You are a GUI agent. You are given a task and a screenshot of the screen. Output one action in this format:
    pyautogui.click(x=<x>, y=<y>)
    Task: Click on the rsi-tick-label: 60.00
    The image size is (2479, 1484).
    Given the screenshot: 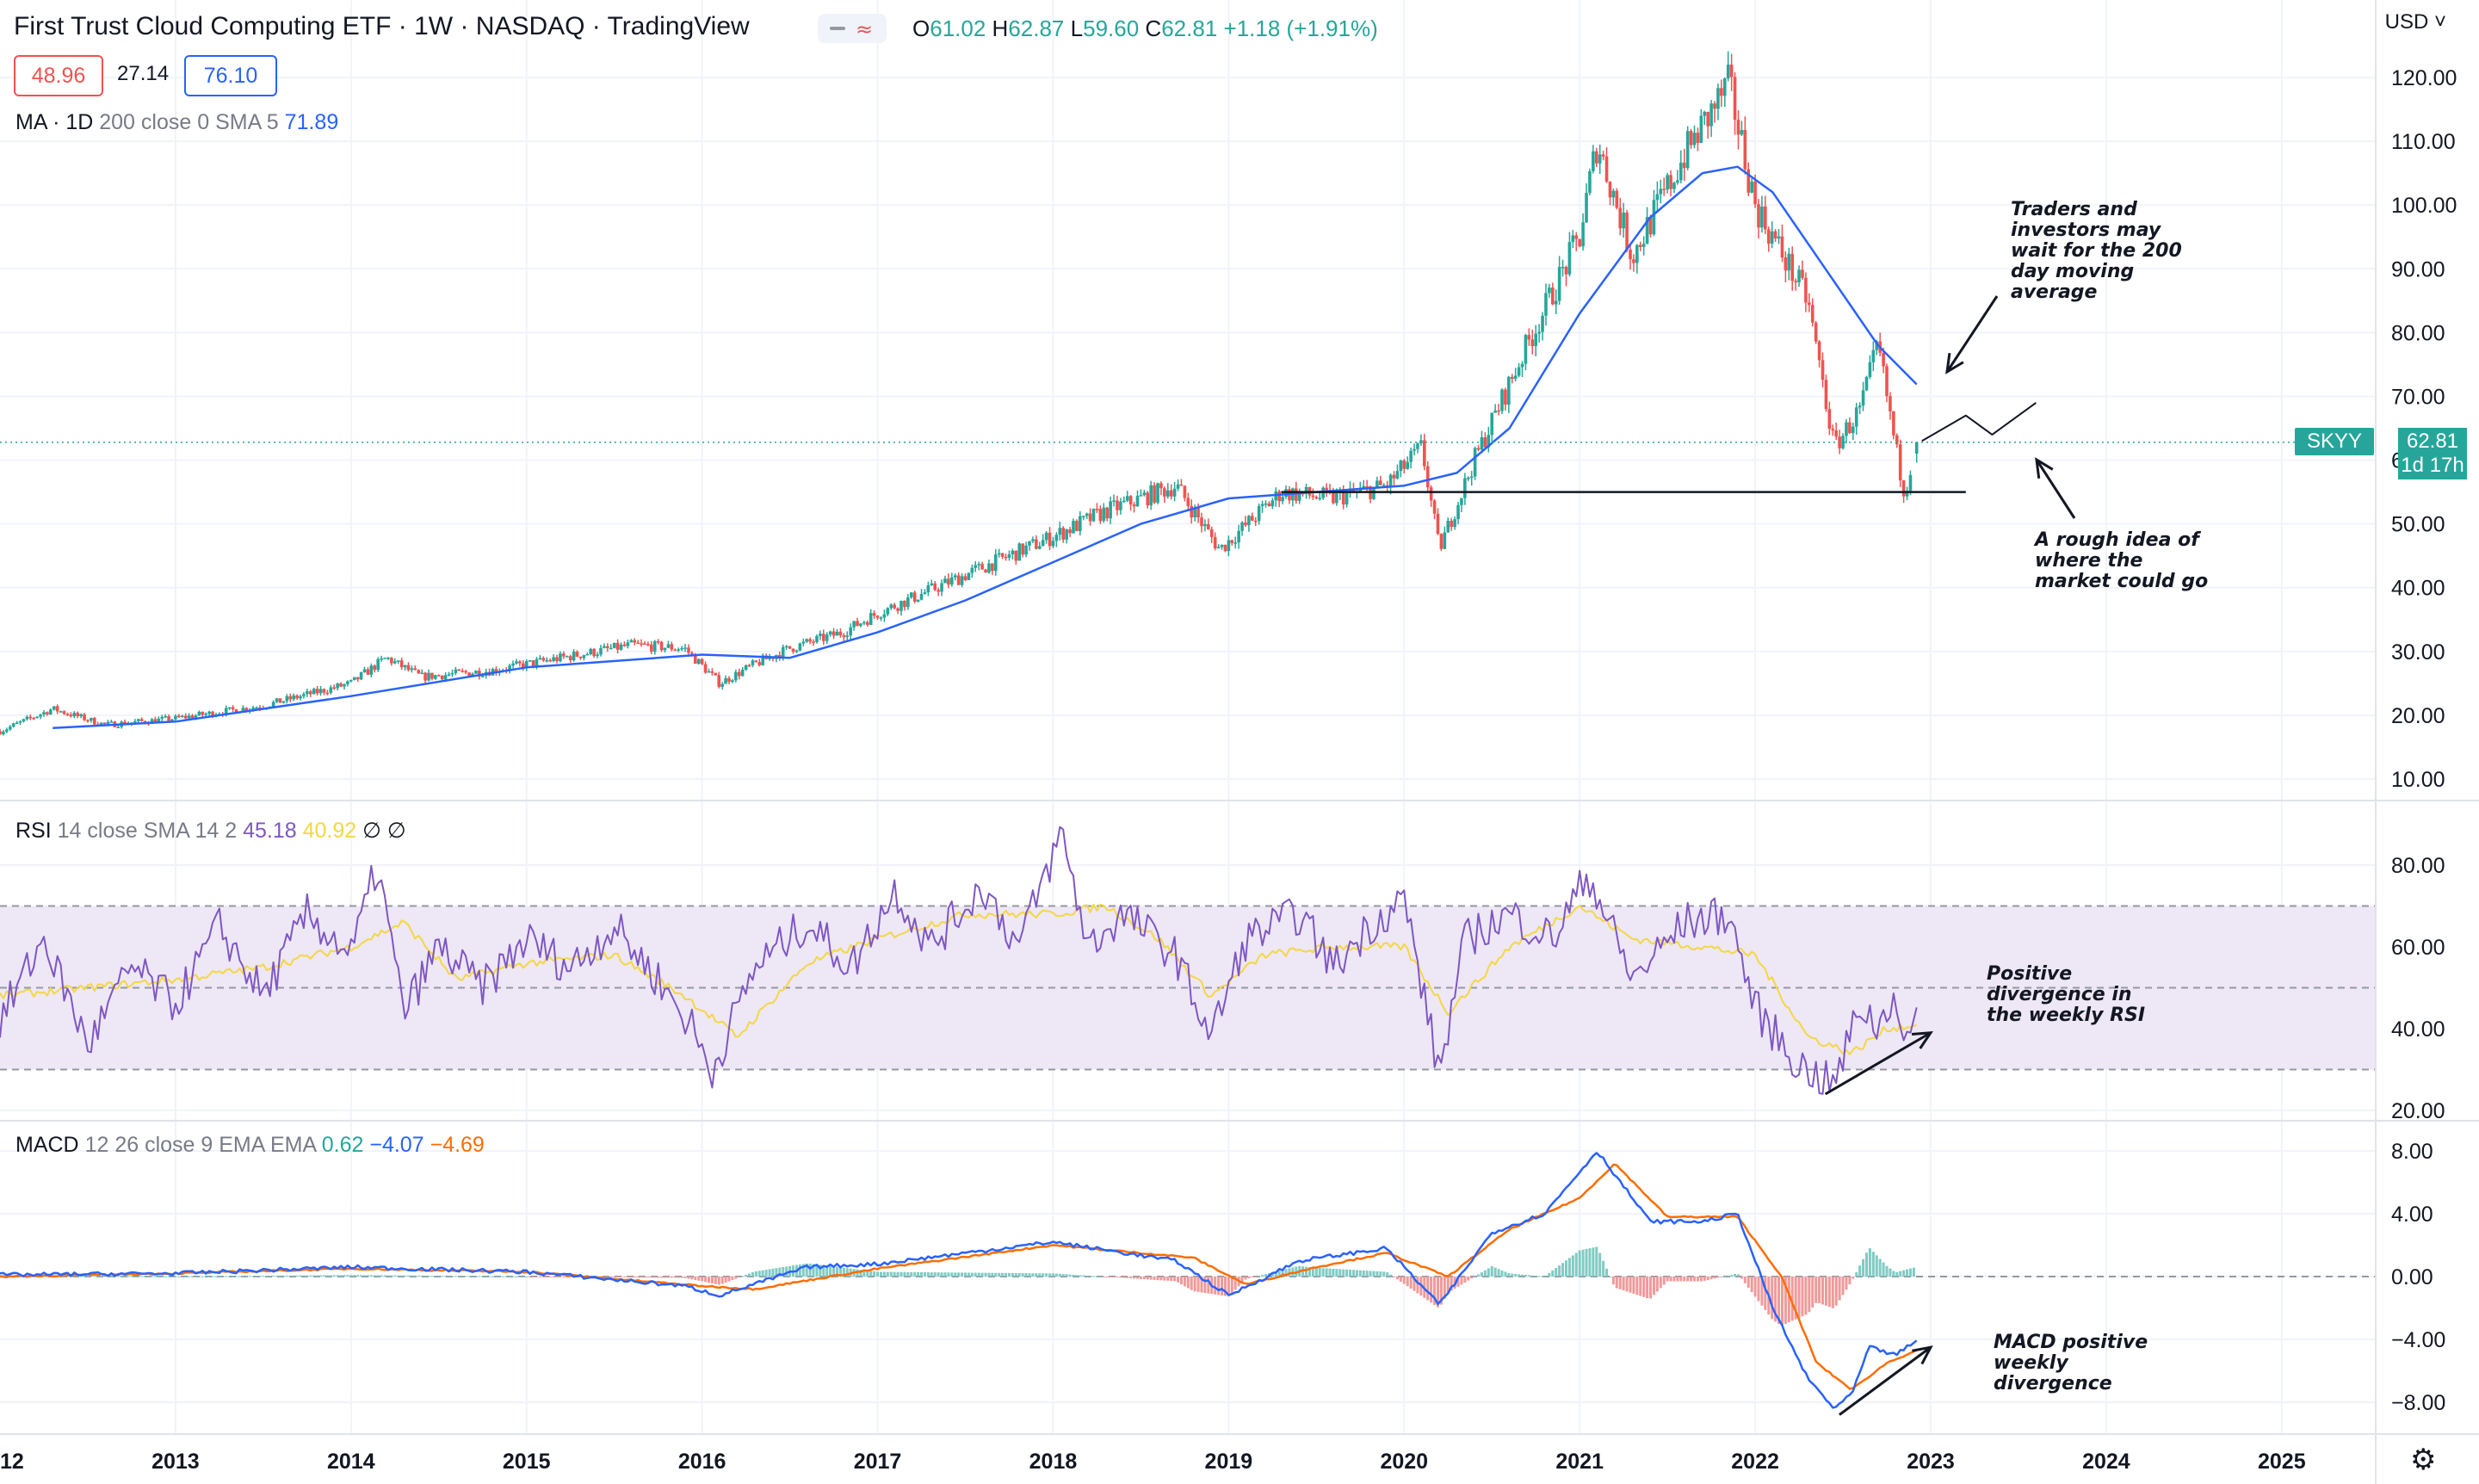 What is the action you would take?
    pyautogui.click(x=2418, y=948)
    